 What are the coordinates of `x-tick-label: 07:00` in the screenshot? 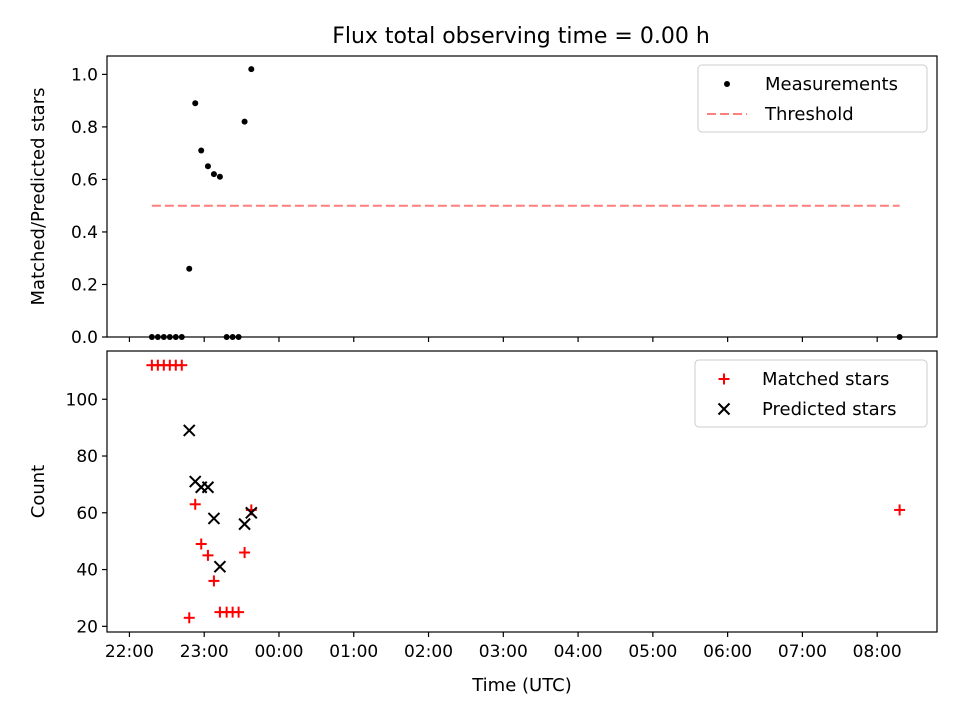 It's located at (802, 652).